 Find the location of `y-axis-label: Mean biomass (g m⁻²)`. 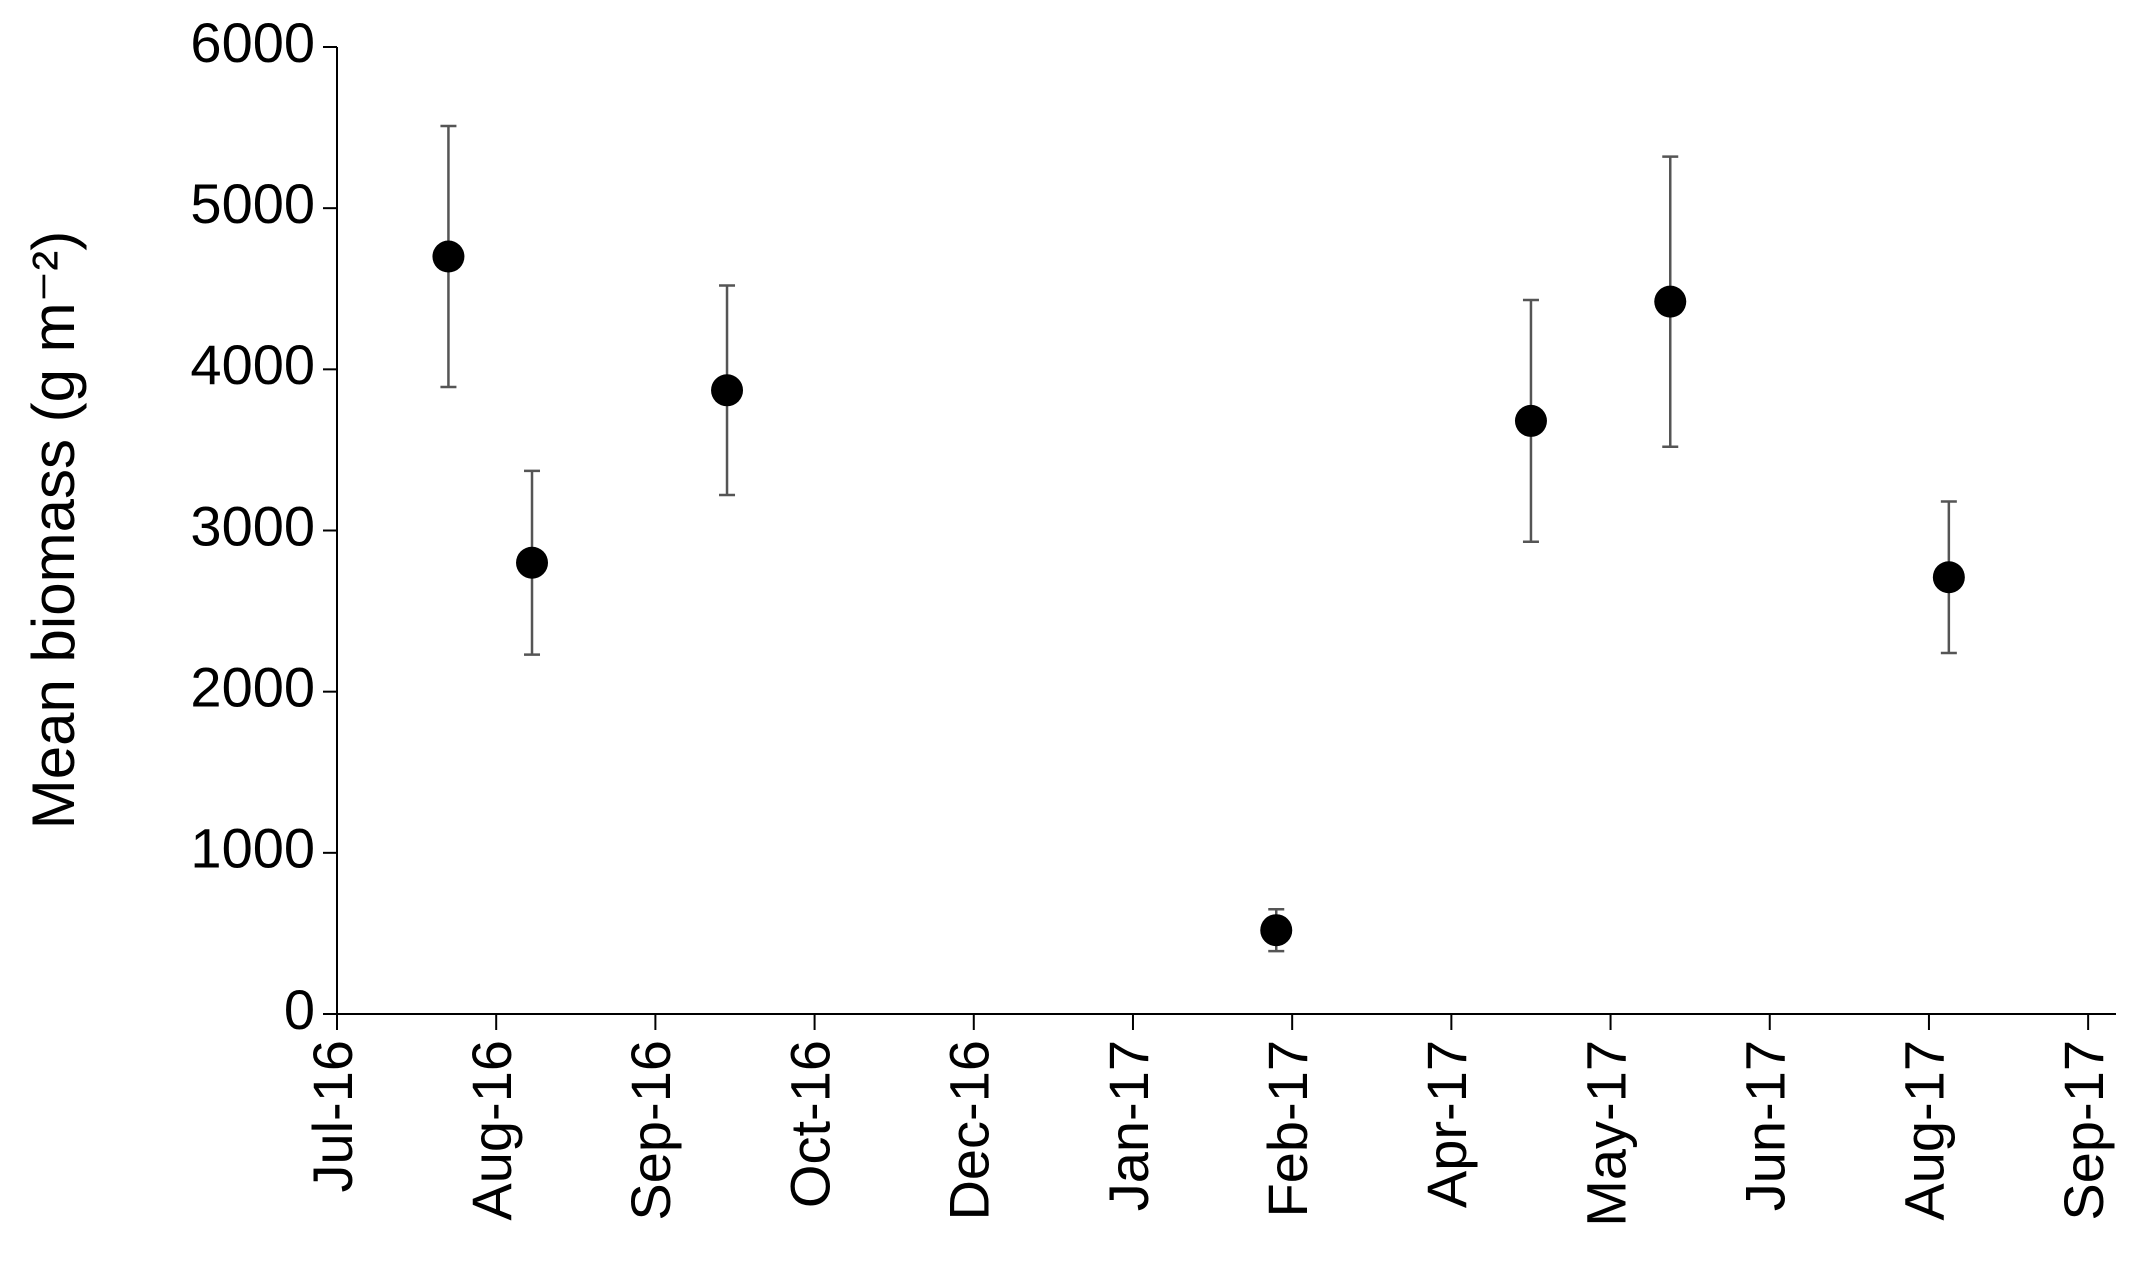

y-axis-label: Mean biomass (g m⁻²) is located at coordinates (53, 530).